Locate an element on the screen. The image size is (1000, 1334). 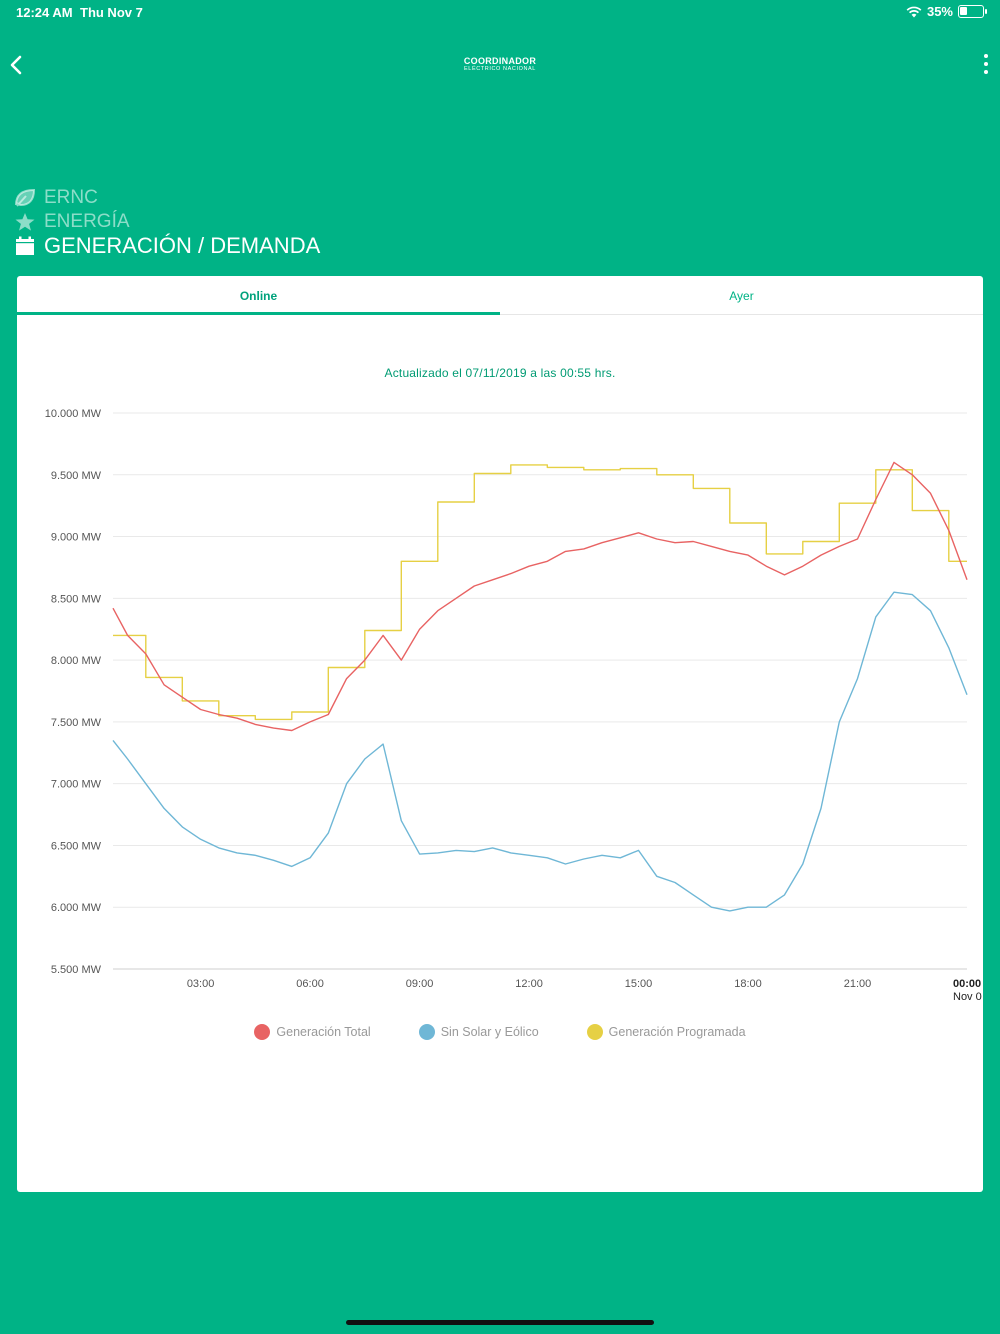
menu-item-ernc: ERNC is located at coordinates (167, 198).